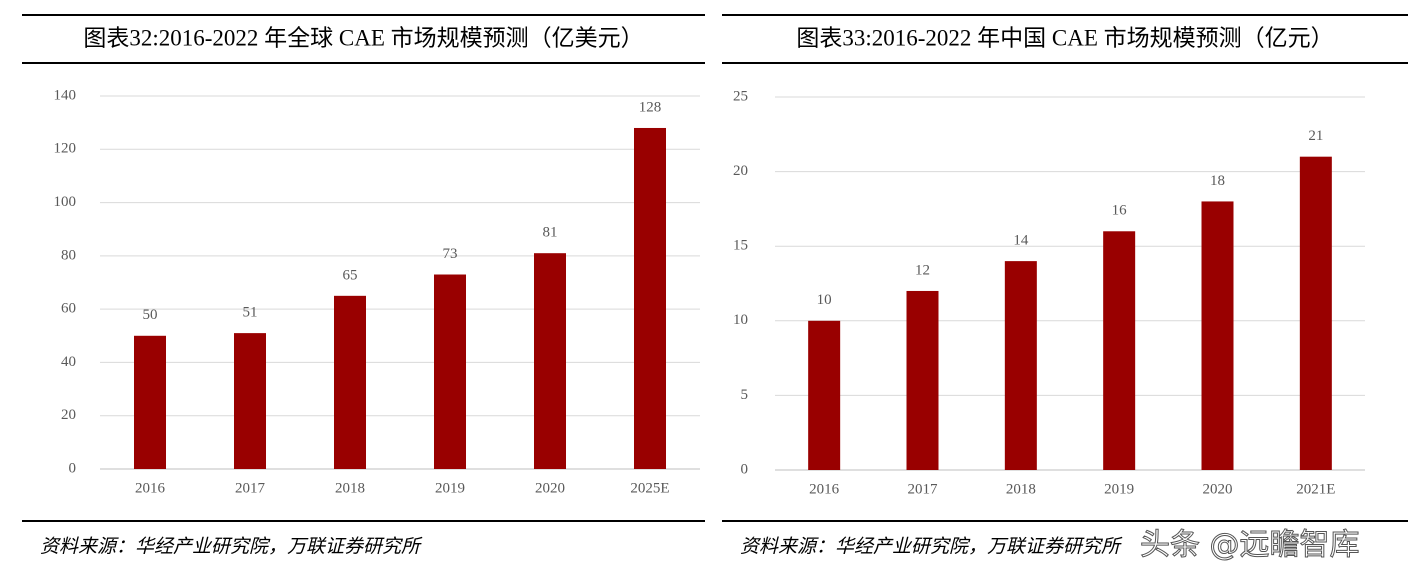 The image size is (1418, 575). What do you see at coordinates (824, 300) in the screenshot?
I see `data-label: 10` at bounding box center [824, 300].